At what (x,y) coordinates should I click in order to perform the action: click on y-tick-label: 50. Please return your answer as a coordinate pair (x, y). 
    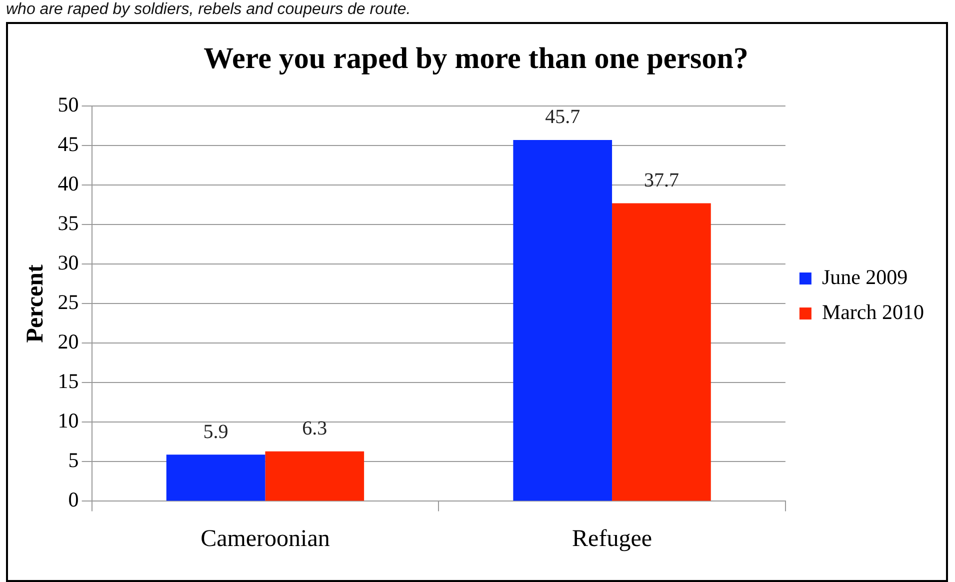
    Looking at the image, I should click on (68, 104).